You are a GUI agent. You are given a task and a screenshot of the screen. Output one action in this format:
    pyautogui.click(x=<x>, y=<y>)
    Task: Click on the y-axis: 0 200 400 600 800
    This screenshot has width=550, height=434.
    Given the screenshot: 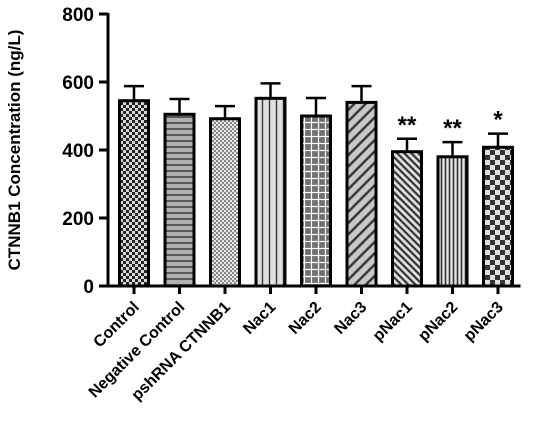 What is the action you would take?
    pyautogui.click(x=86, y=151)
    